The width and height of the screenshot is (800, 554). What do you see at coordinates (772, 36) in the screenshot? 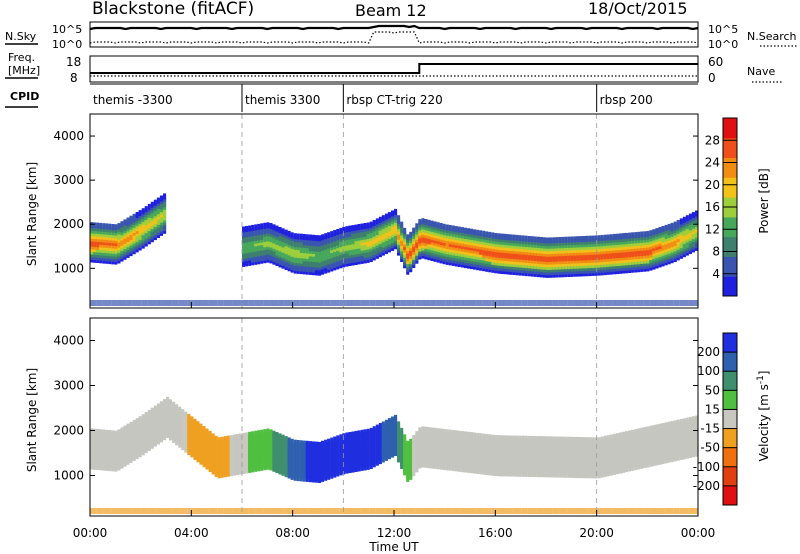
I see `noise-search-label: N.Search` at bounding box center [772, 36].